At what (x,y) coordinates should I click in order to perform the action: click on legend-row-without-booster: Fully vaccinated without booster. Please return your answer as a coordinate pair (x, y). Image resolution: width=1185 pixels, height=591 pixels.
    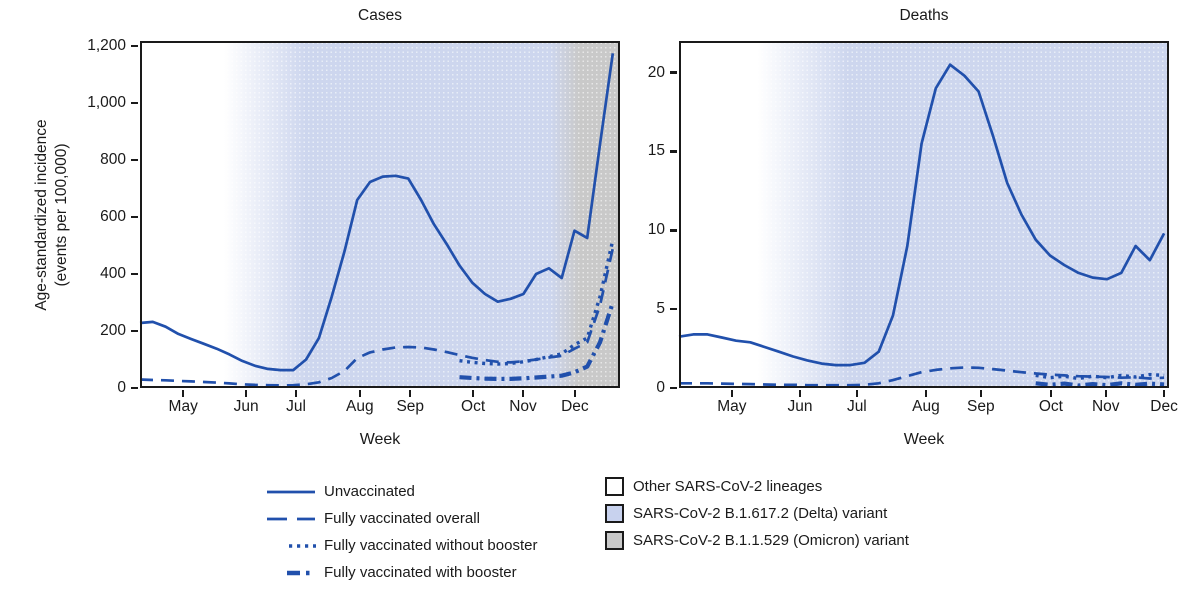
    Looking at the image, I should click on (399, 545).